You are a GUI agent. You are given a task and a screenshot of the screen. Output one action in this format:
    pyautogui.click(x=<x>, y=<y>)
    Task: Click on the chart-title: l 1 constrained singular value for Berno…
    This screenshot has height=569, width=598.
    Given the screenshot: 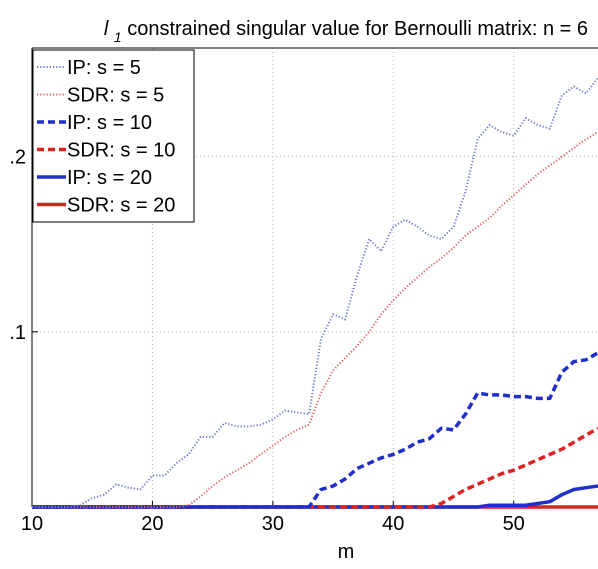 What is the action you would take?
    pyautogui.click(x=346, y=32)
    